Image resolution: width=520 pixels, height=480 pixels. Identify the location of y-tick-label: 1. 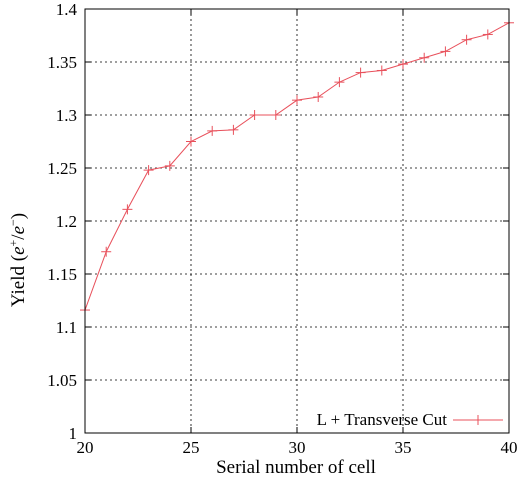
(73, 433).